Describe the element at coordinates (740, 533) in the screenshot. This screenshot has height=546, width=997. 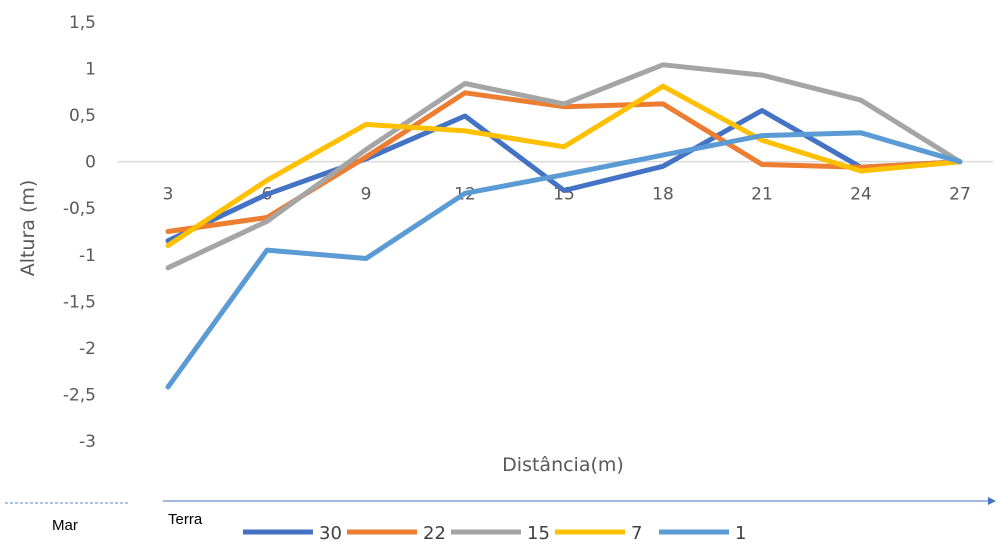
I see `legend-label-1: 1` at that location.